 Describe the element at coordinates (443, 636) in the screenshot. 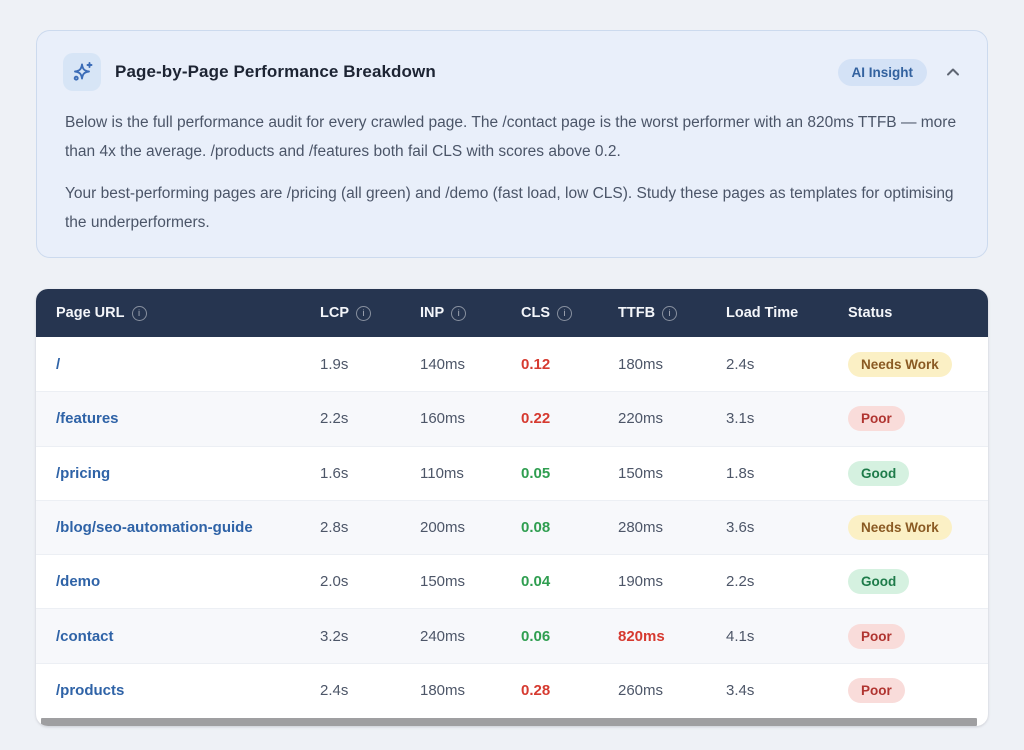

I see `inp-value: 240ms` at that location.